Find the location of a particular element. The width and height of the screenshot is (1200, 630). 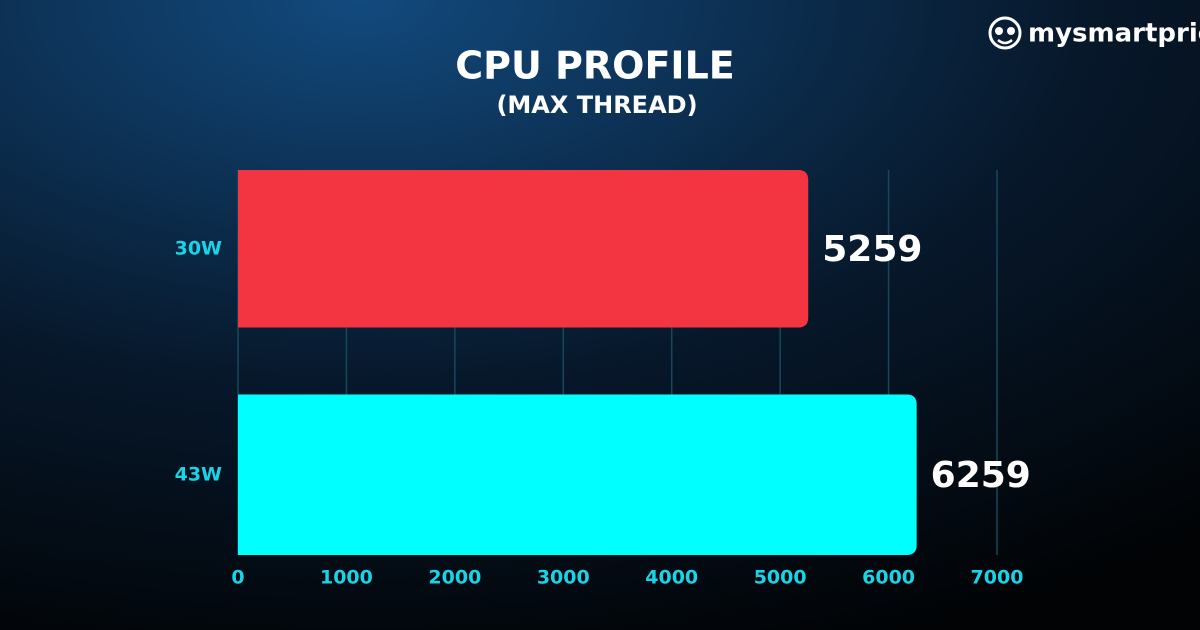

value-label: 5259 is located at coordinates (872, 249).